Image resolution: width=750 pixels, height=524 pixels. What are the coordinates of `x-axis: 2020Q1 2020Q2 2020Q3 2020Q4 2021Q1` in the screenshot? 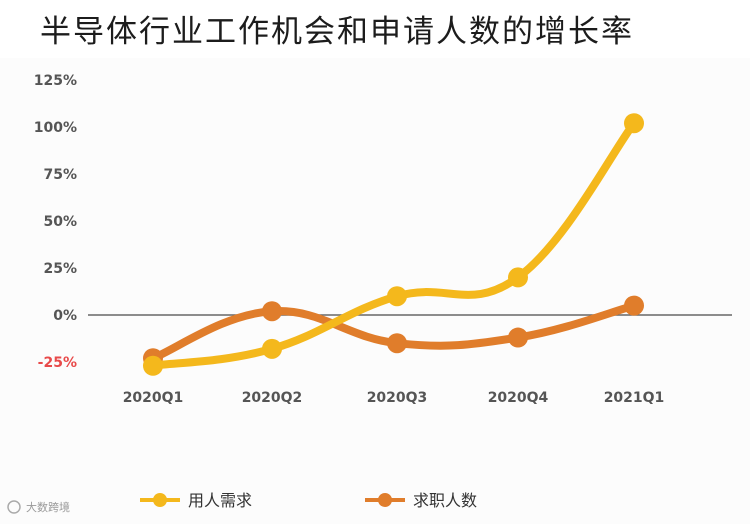 It's located at (394, 398).